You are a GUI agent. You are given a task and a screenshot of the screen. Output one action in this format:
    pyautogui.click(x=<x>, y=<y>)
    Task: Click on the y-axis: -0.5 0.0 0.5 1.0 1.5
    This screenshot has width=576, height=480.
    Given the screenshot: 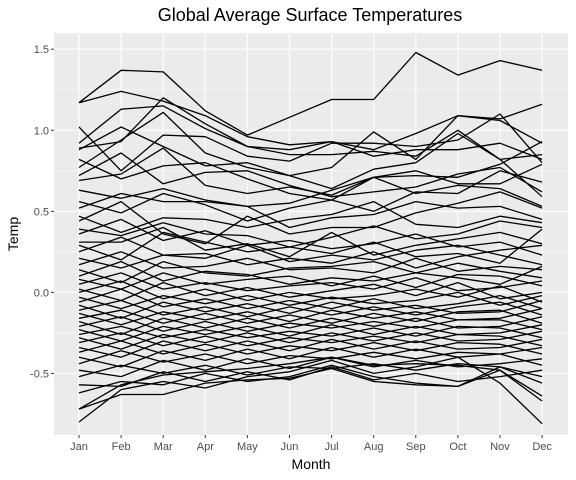 What is the action you would take?
    pyautogui.click(x=42, y=212)
    